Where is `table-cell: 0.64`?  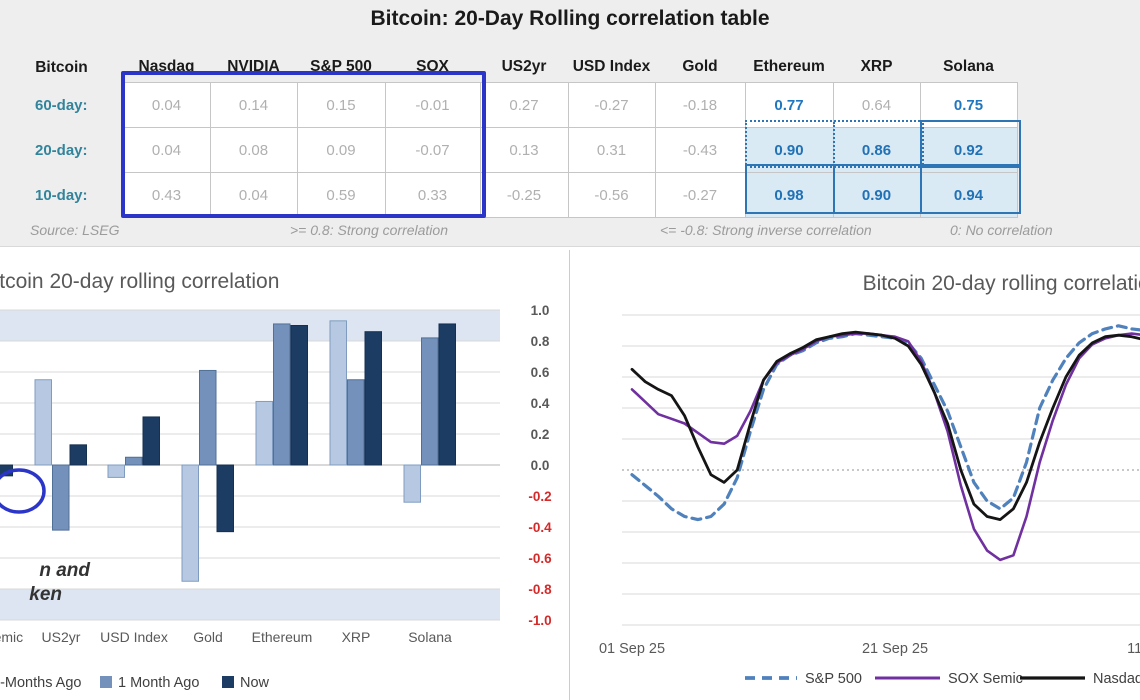
table-cell: 0.64 is located at coordinates (876, 105).